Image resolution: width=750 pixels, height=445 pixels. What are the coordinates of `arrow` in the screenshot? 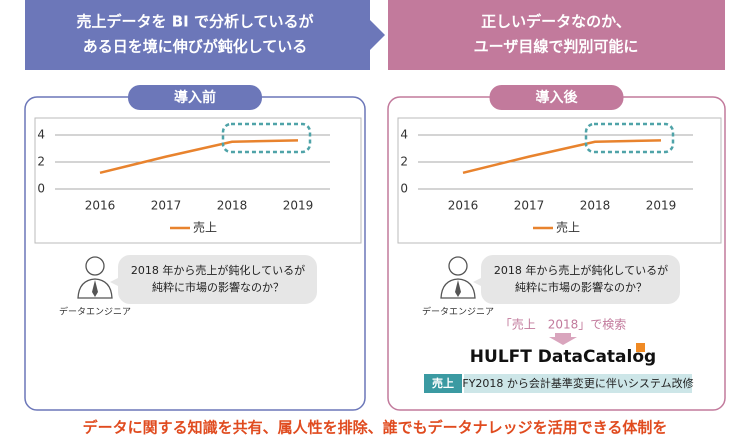 It's located at (563, 339).